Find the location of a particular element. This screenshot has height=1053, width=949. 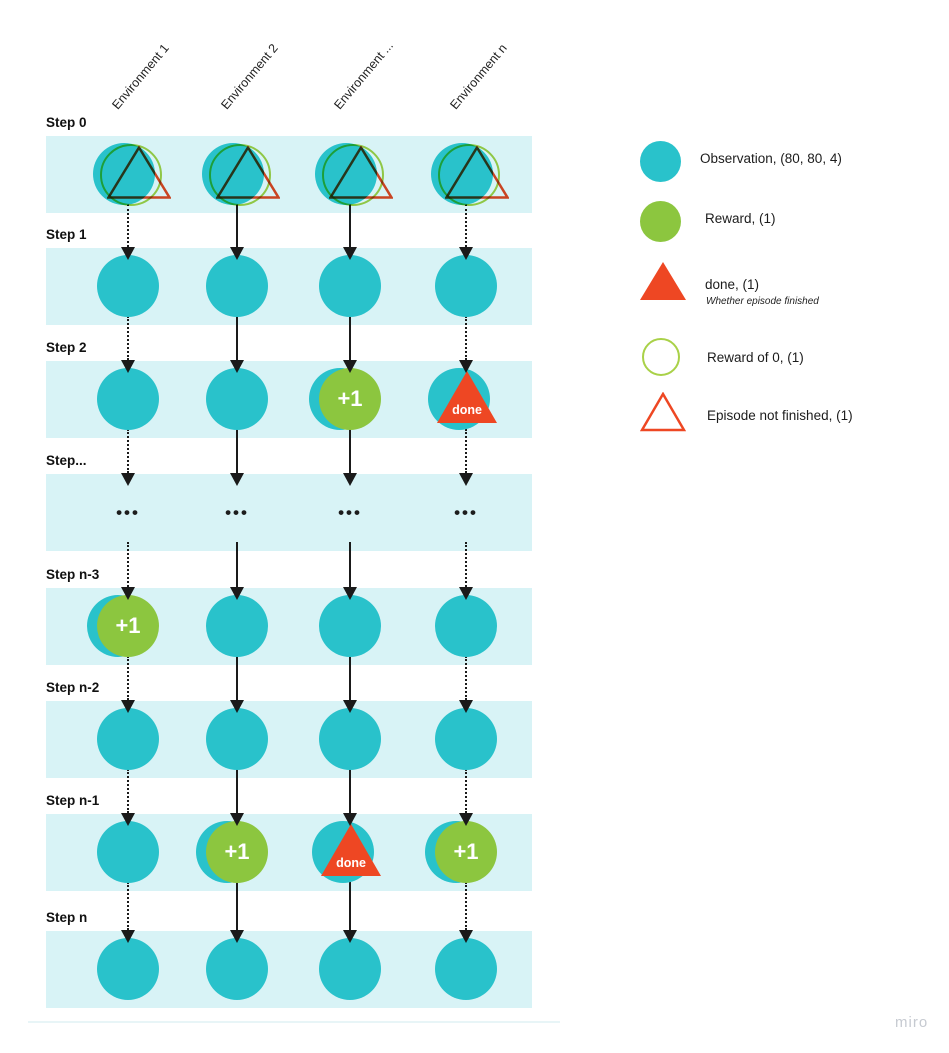

reward-circle-icon is located at coordinates (660, 221).